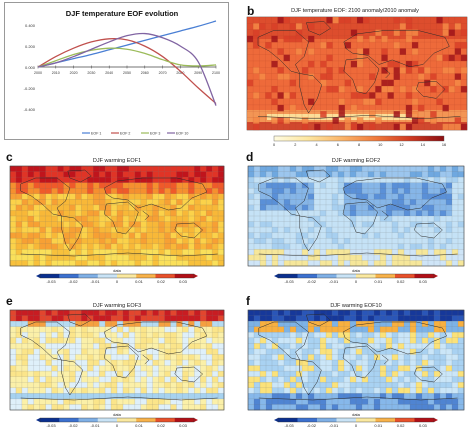 This screenshot has height=441, width=474. What do you see at coordinates (145, 73) in the screenshot?
I see `x-tick-label: 2060` at bounding box center [145, 73].